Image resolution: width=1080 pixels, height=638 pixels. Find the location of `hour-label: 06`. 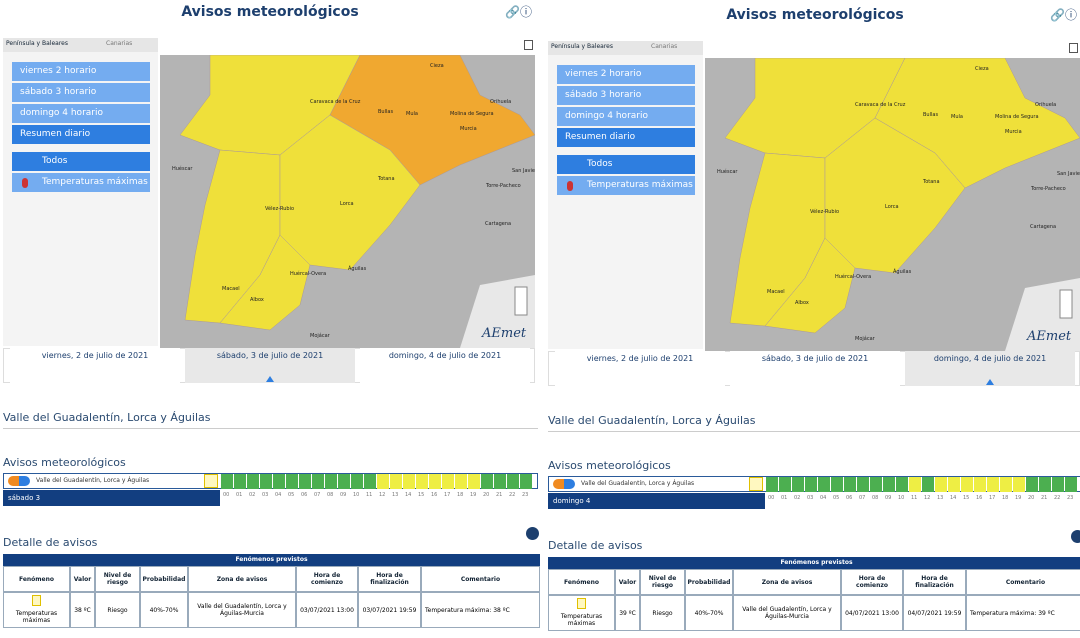

hour-label: 06 is located at coordinates (849, 498).